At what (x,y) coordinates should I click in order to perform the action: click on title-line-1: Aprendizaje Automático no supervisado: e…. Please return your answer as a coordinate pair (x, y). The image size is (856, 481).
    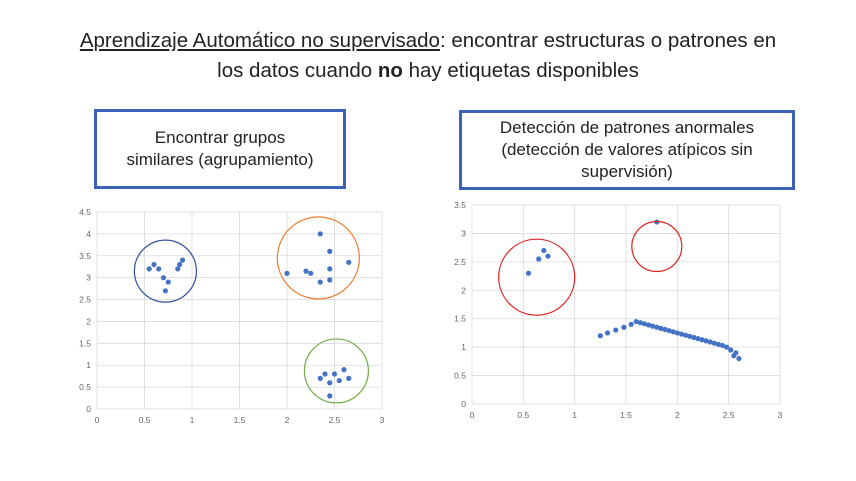
    Looking at the image, I should click on (428, 41).